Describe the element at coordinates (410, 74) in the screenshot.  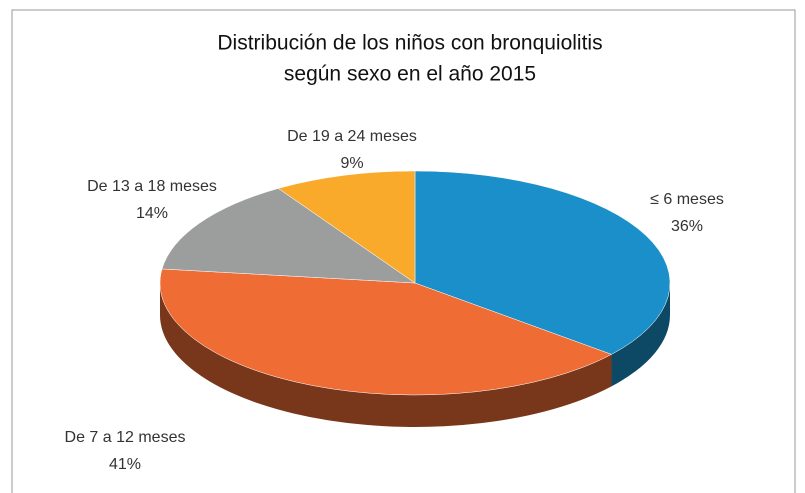
I see `chart-title: según sexo en el año 2015` at that location.